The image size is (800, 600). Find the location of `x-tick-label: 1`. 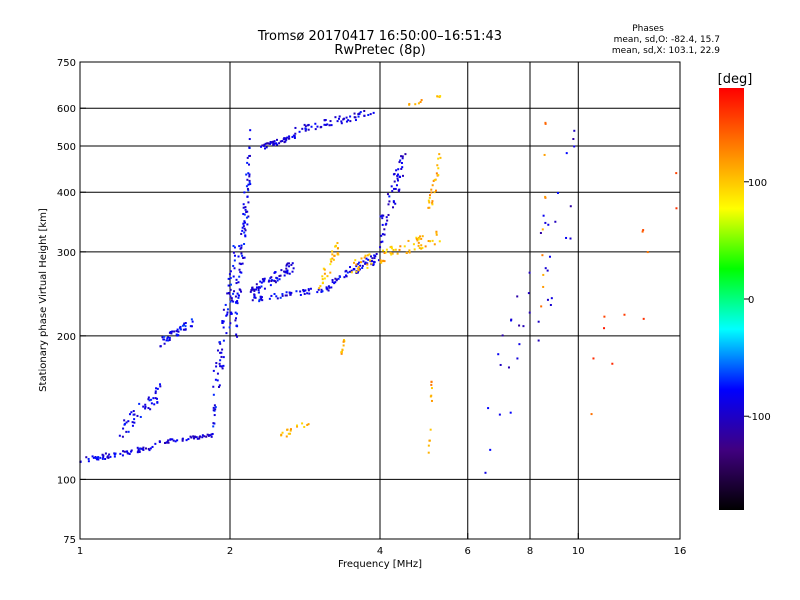

x-tick-label: 1 is located at coordinates (80, 551).